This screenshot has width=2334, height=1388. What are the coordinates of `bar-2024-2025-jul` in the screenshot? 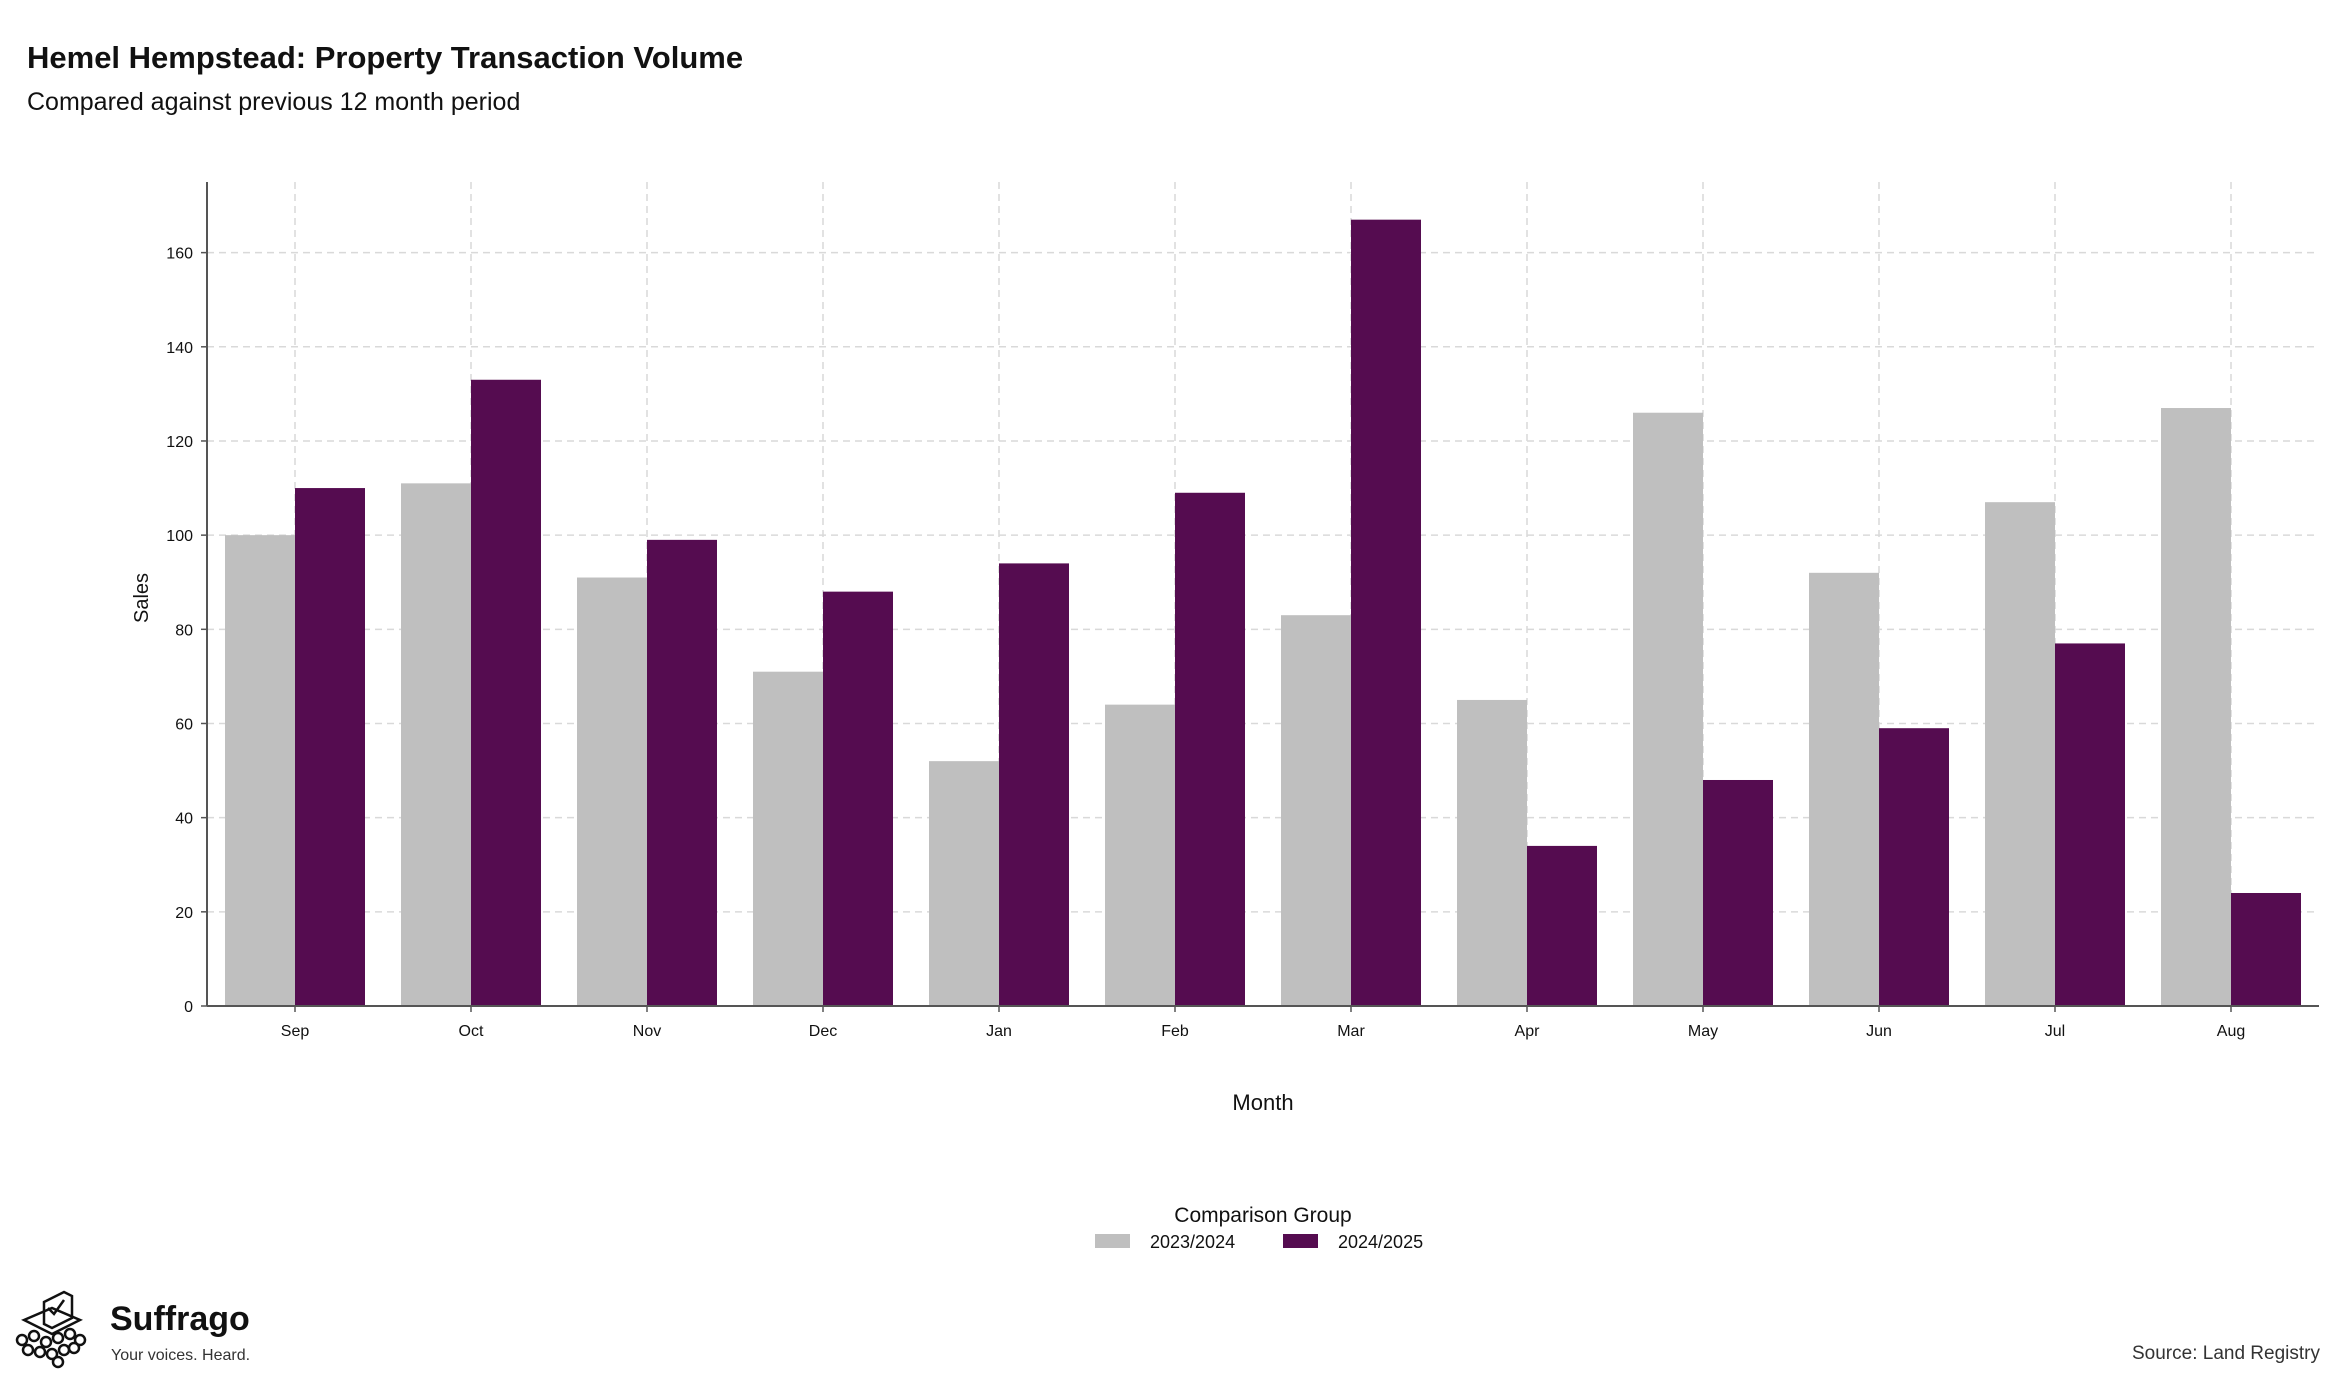 It's located at (2090, 824).